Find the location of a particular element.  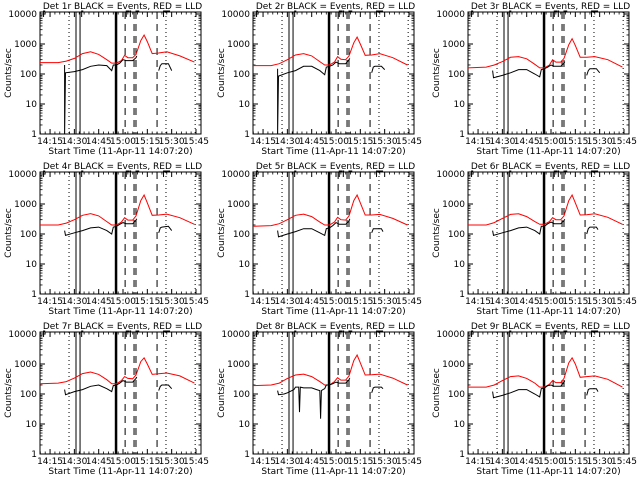

chart-title: Det 2r BLACK = Events, RED = LLD is located at coordinates (335, 7).